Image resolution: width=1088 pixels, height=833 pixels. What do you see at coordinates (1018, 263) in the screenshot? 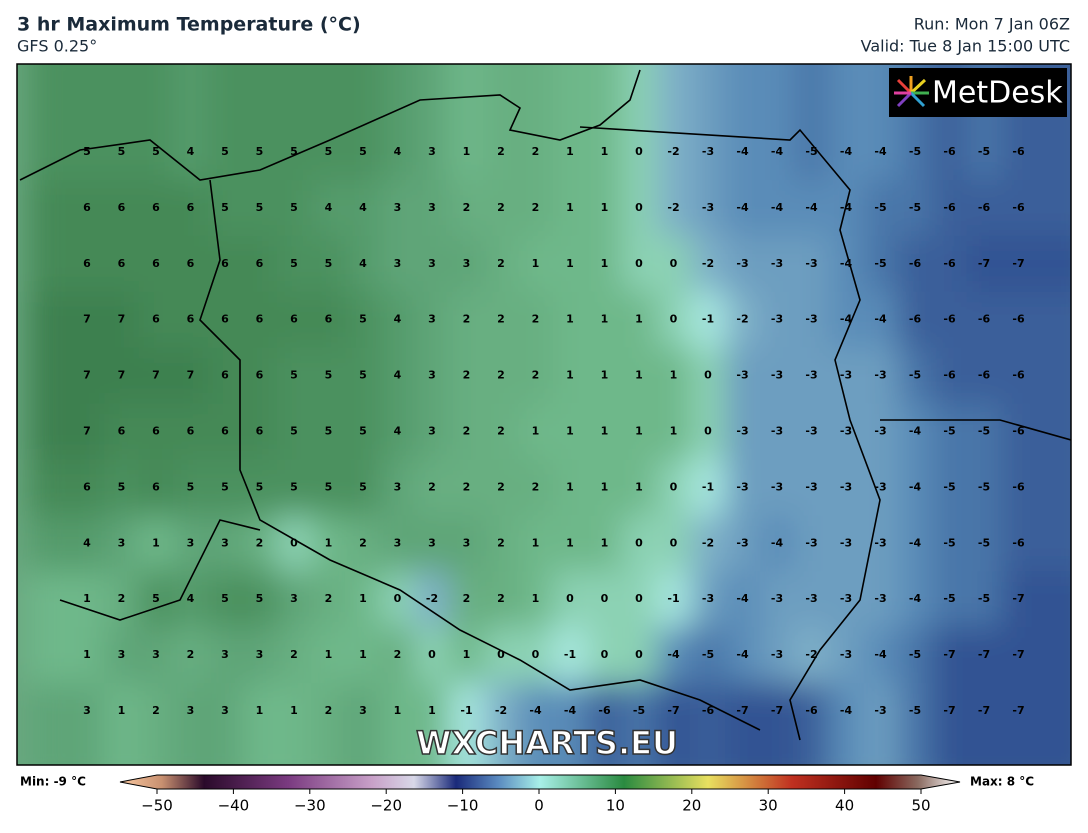
I see `grid-value: -7` at bounding box center [1018, 263].